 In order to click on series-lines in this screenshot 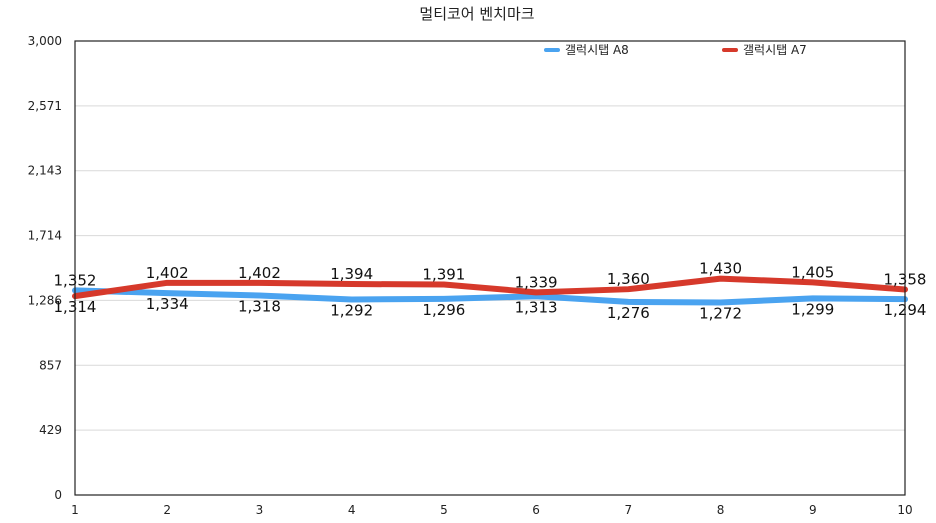, I will do `click(490, 290)`.